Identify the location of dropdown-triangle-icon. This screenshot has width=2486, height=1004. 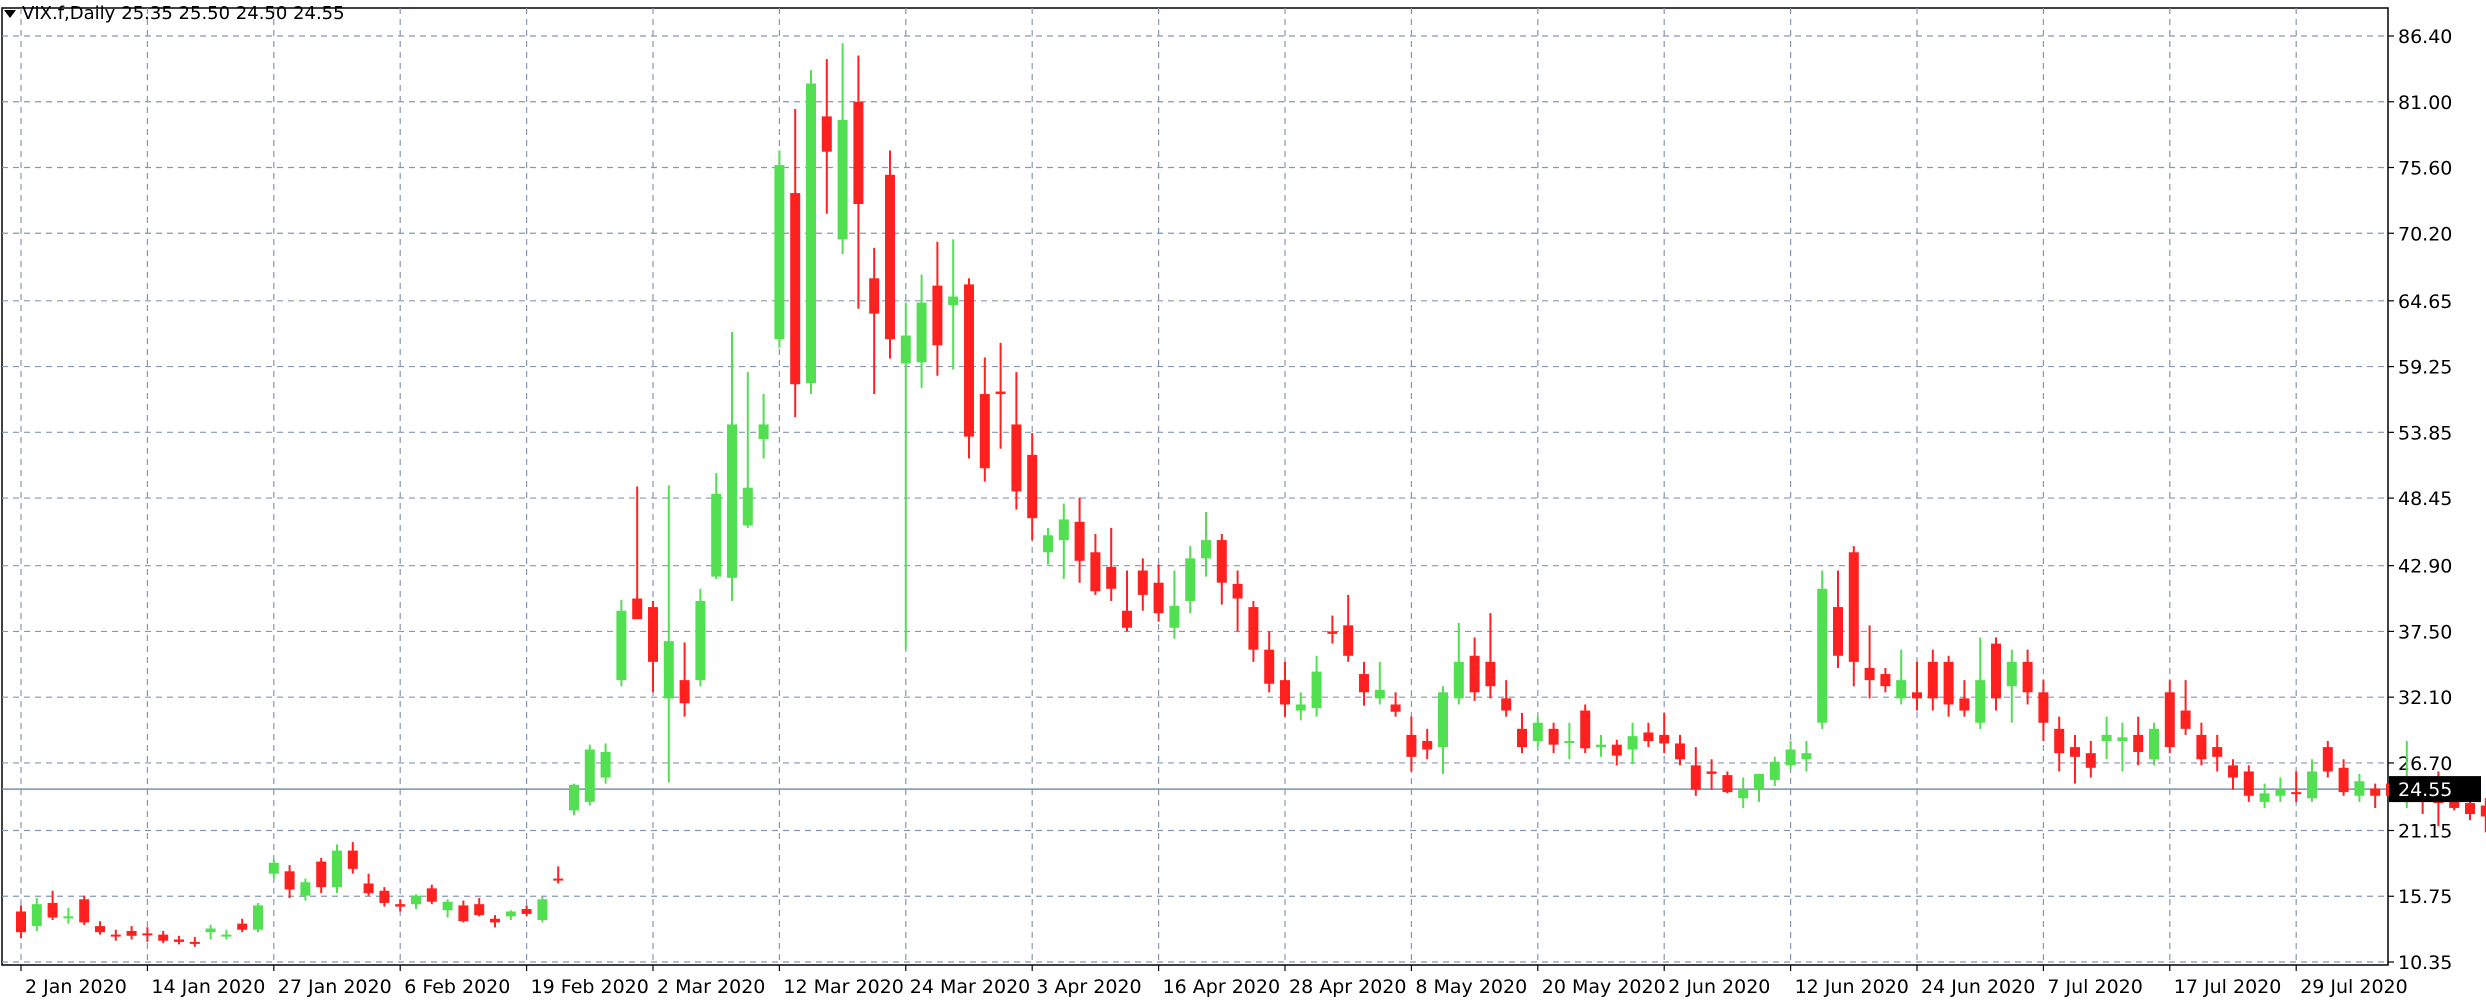
(10, 13).